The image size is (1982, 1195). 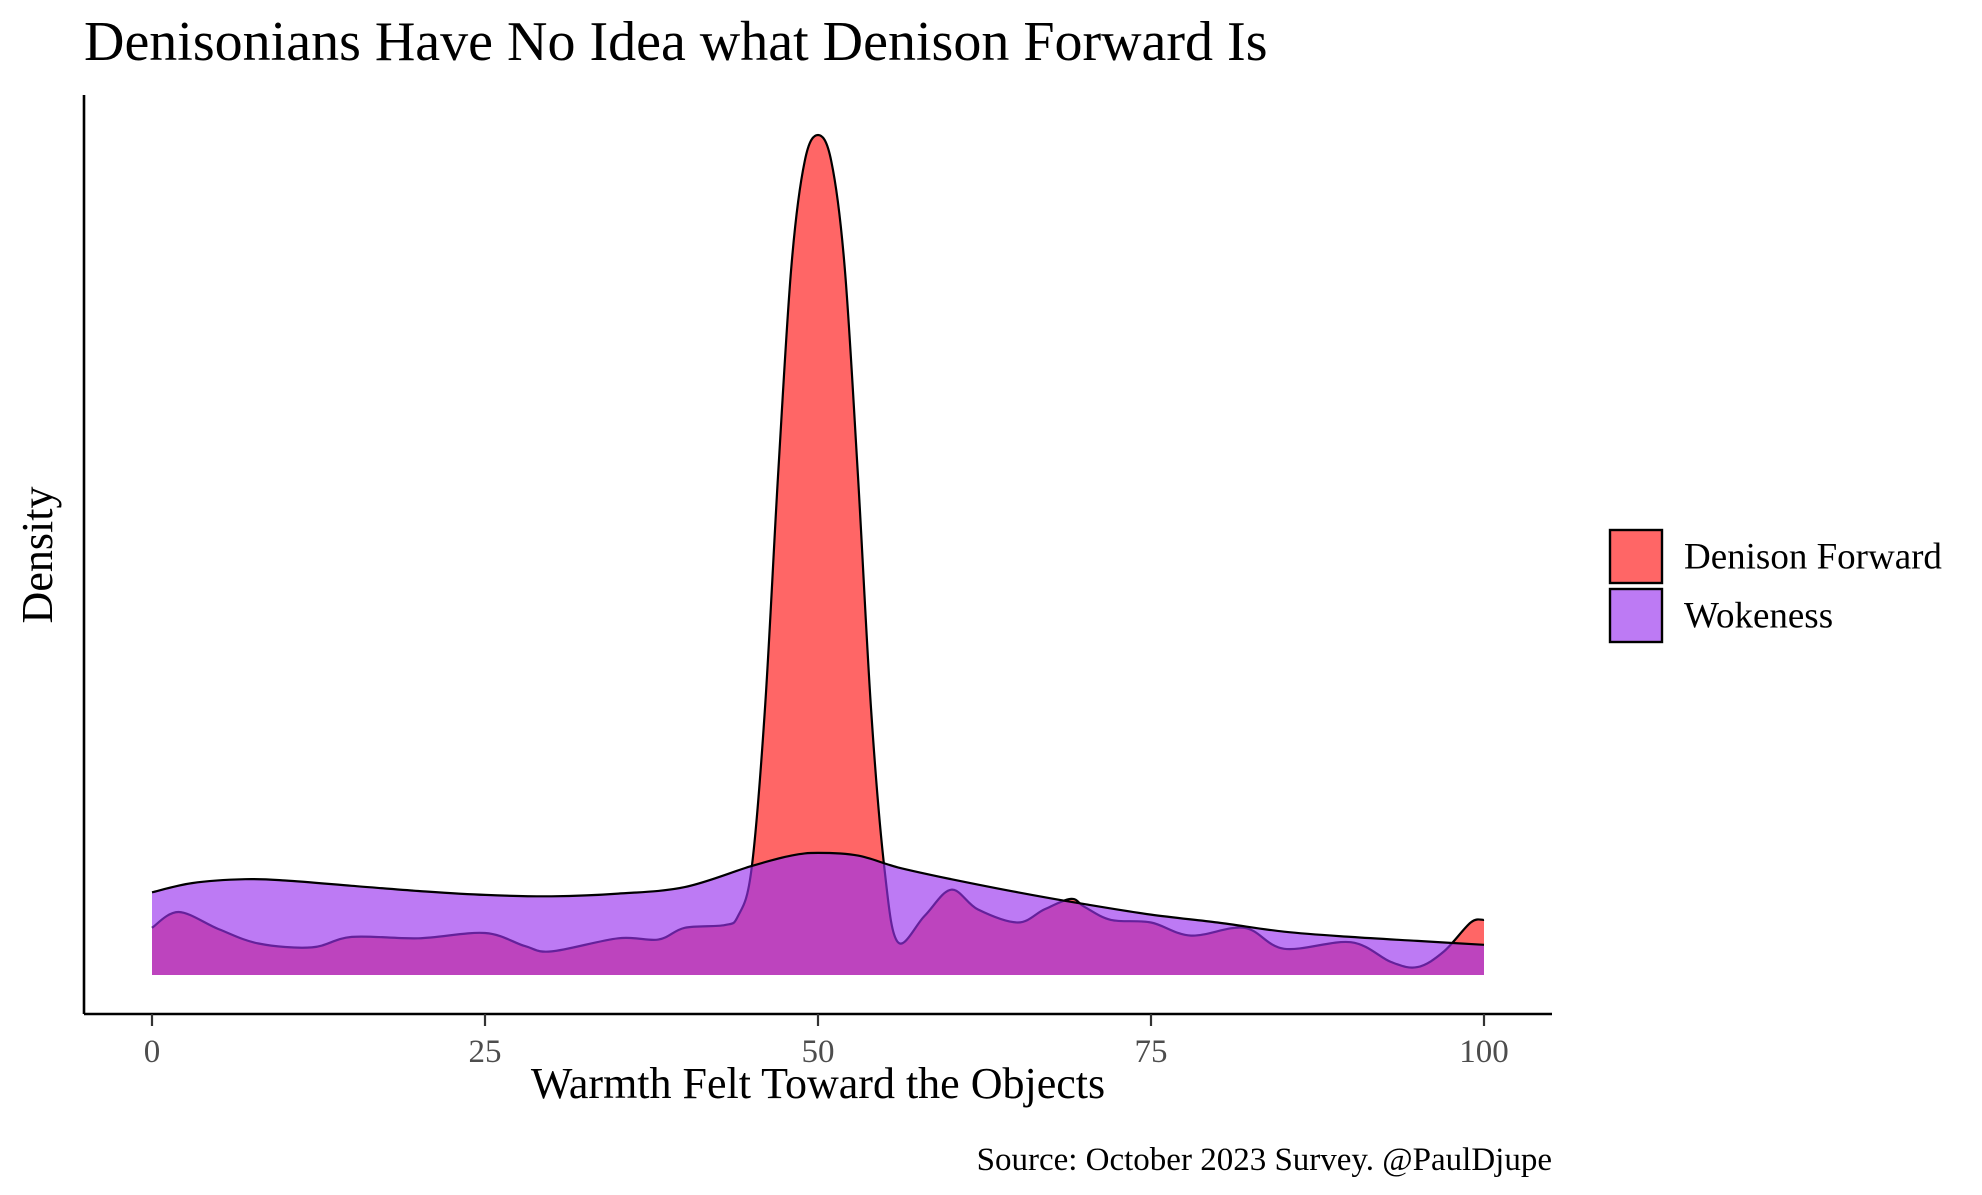 I want to click on x-tick-label: 100, so click(x=1484, y=1052).